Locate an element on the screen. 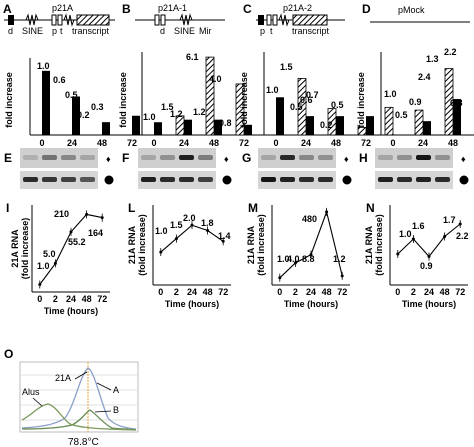 This screenshot has width=474, height=447. melt-plot-frame is located at coordinates (79, 397).